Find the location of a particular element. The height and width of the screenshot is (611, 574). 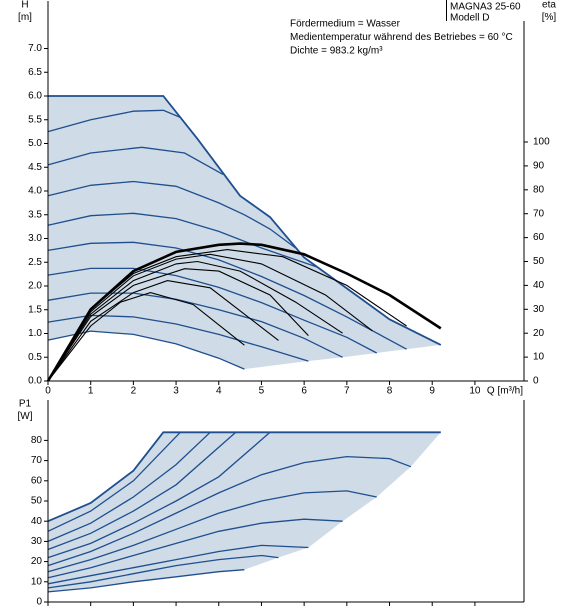

y2-tick-label: 50 is located at coordinates (539, 261).